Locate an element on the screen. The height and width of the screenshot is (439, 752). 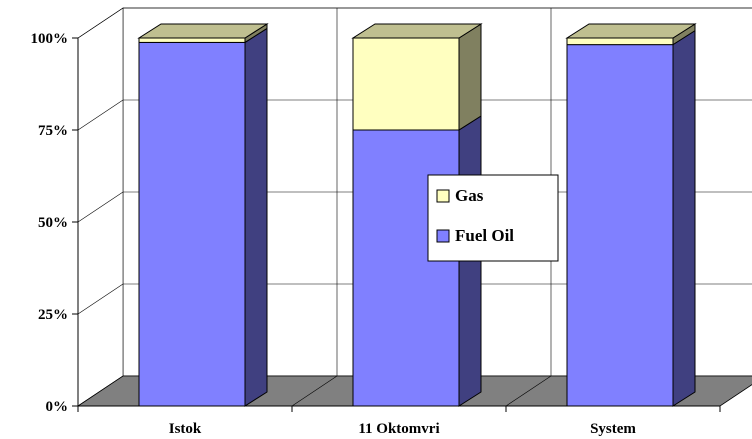
bar-istok-gas is located at coordinates (203, 33).